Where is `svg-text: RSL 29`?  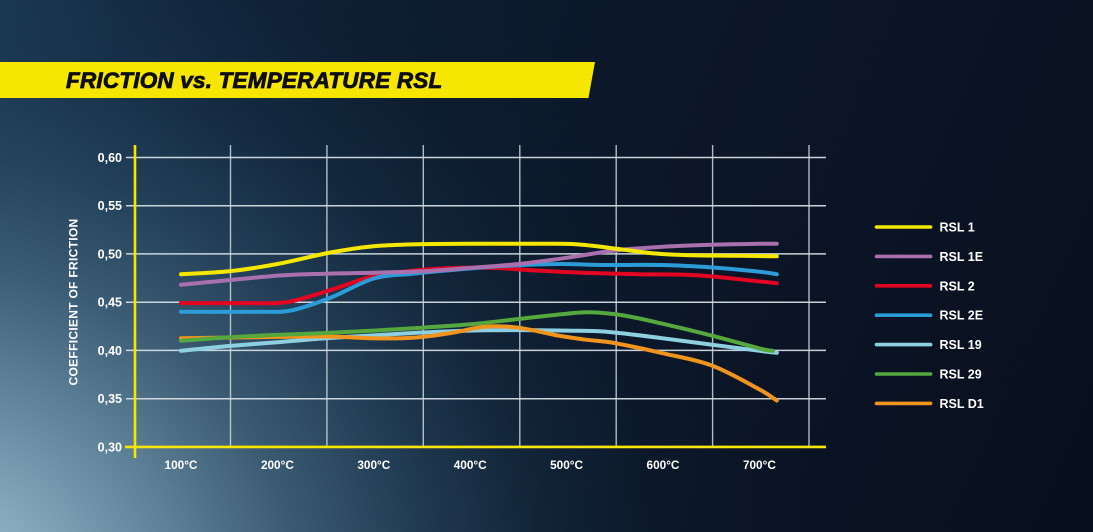
svg-text: RSL 29 is located at coordinates (961, 375).